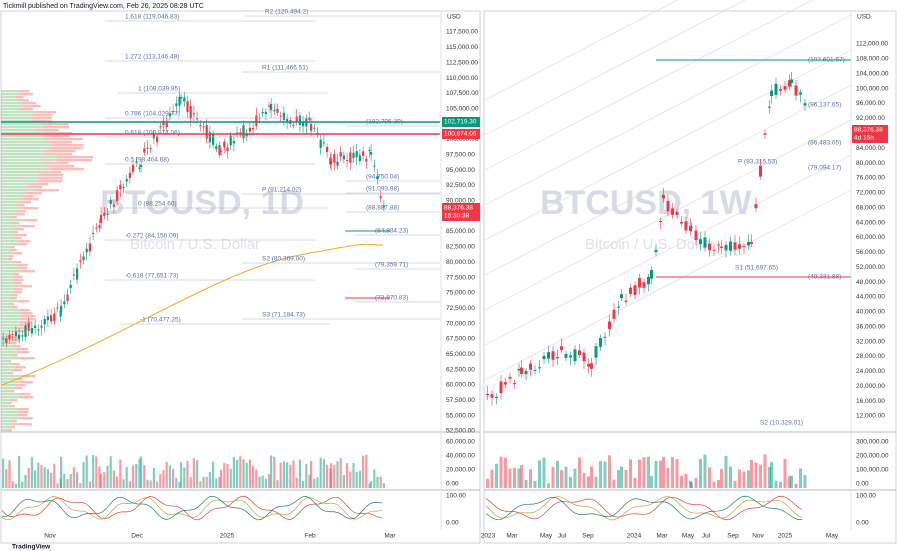  Describe the element at coordinates (870, 252) in the screenshot. I see `price-tick-label: 56,000.00` at that location.